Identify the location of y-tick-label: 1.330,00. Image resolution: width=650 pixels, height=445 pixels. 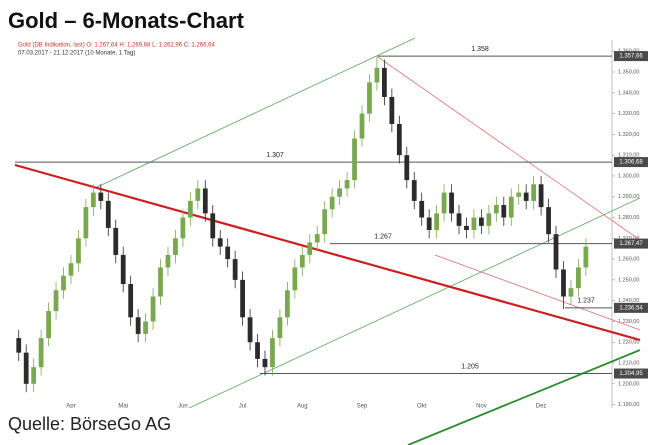
(628, 114).